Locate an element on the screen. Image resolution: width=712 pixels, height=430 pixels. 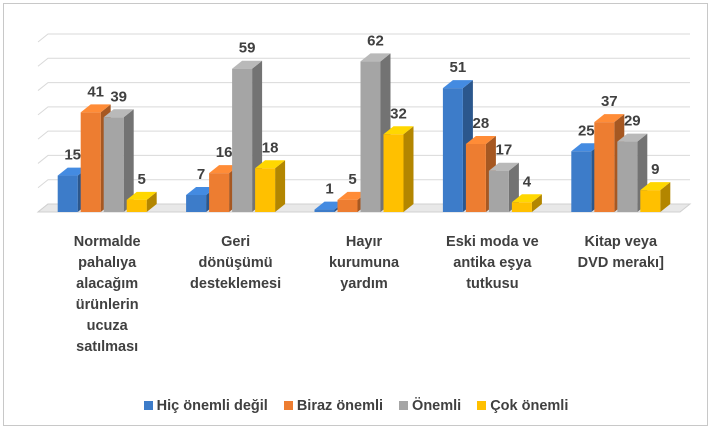
data-label: 62 is located at coordinates (375, 40).